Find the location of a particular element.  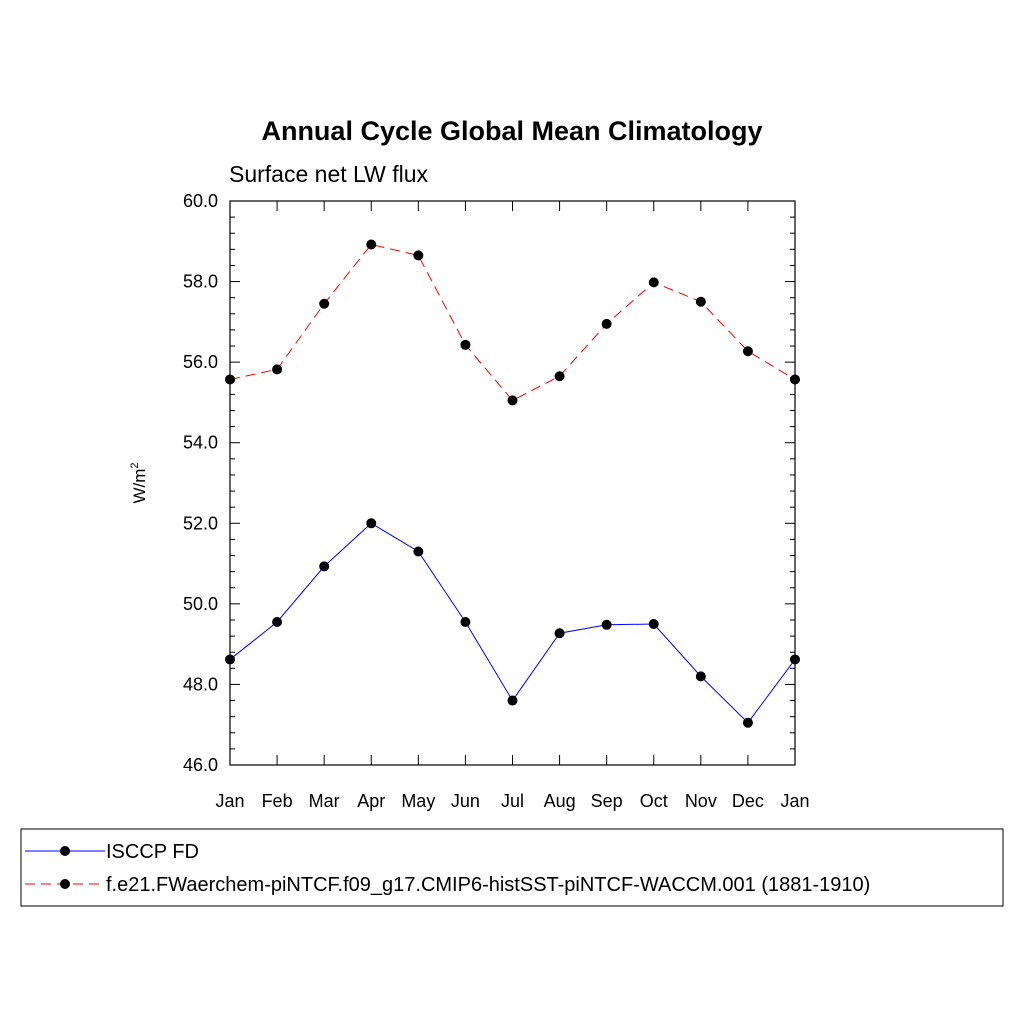

x-tick-label: Oct is located at coordinates (654, 801).